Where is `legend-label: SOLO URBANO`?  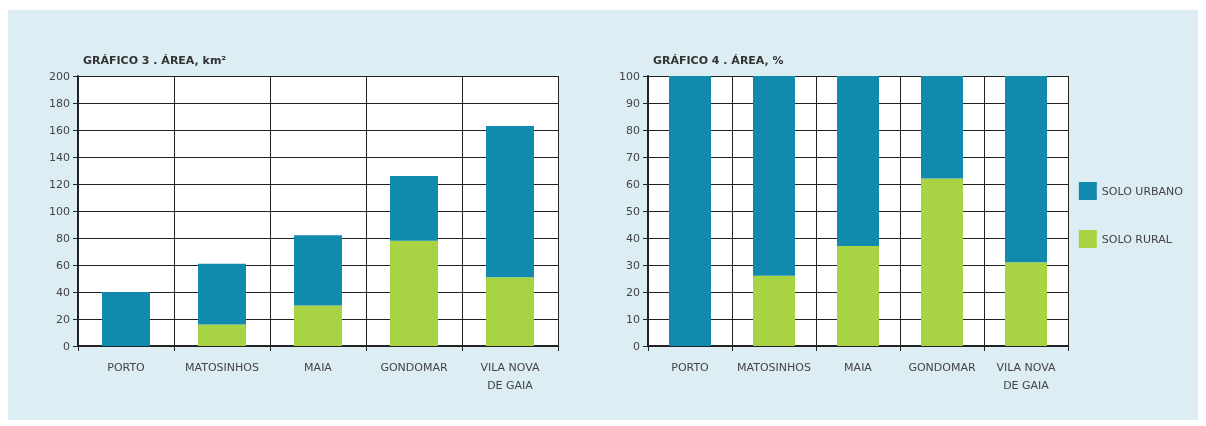
legend-label: SOLO URBANO is located at coordinates (1142, 191).